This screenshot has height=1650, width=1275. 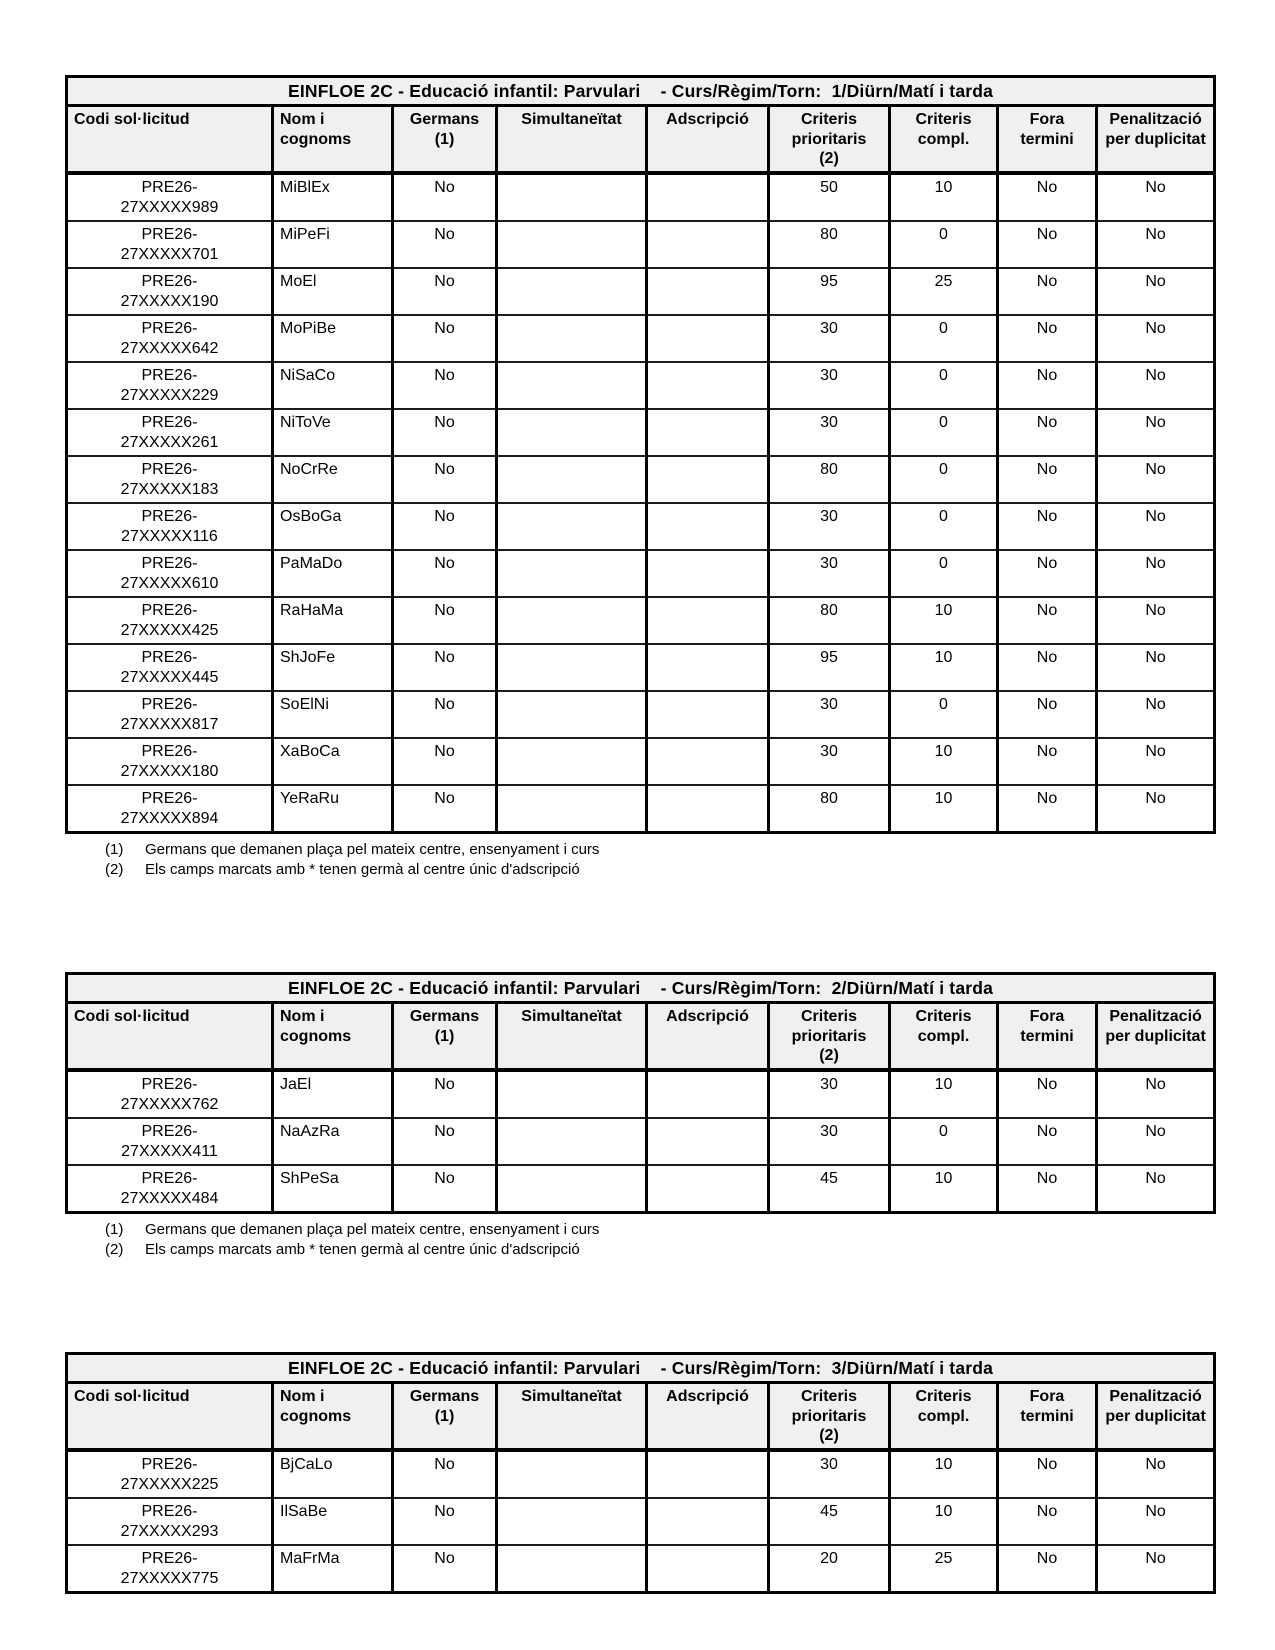 What do you see at coordinates (943, 619) in the screenshot?
I see `table-cell: 10` at bounding box center [943, 619].